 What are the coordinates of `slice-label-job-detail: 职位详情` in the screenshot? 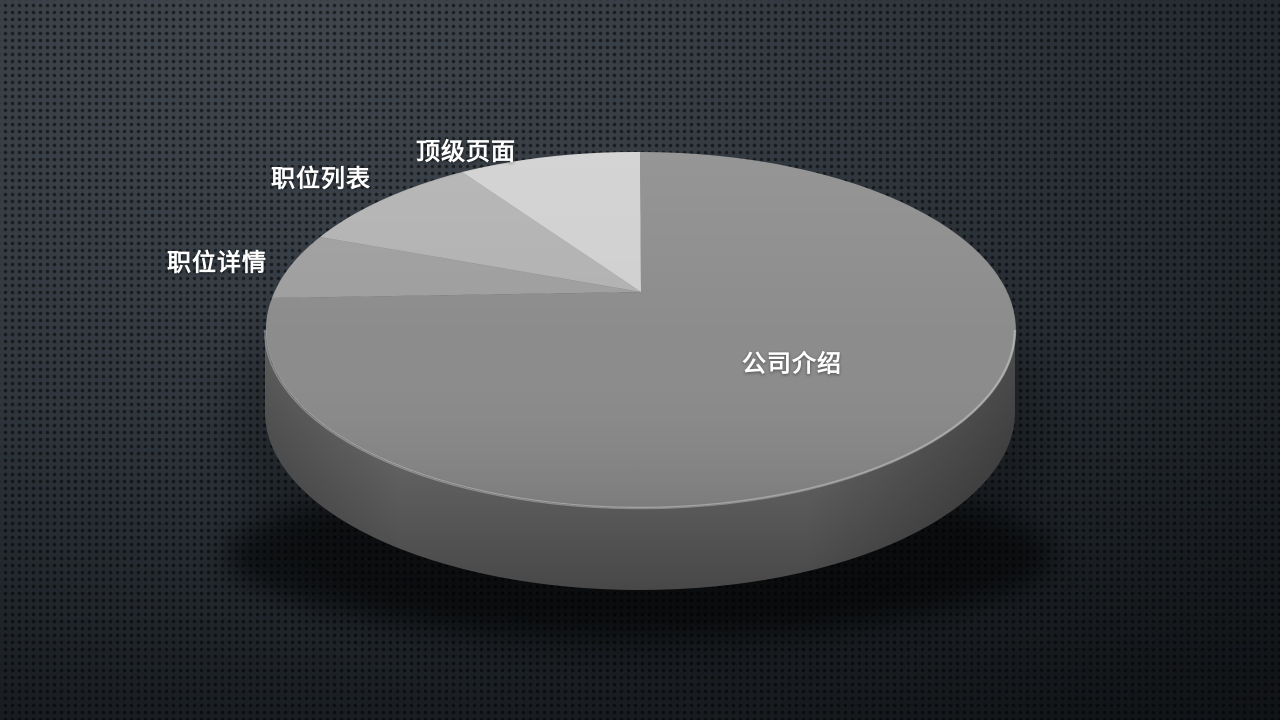 It's located at (217, 263).